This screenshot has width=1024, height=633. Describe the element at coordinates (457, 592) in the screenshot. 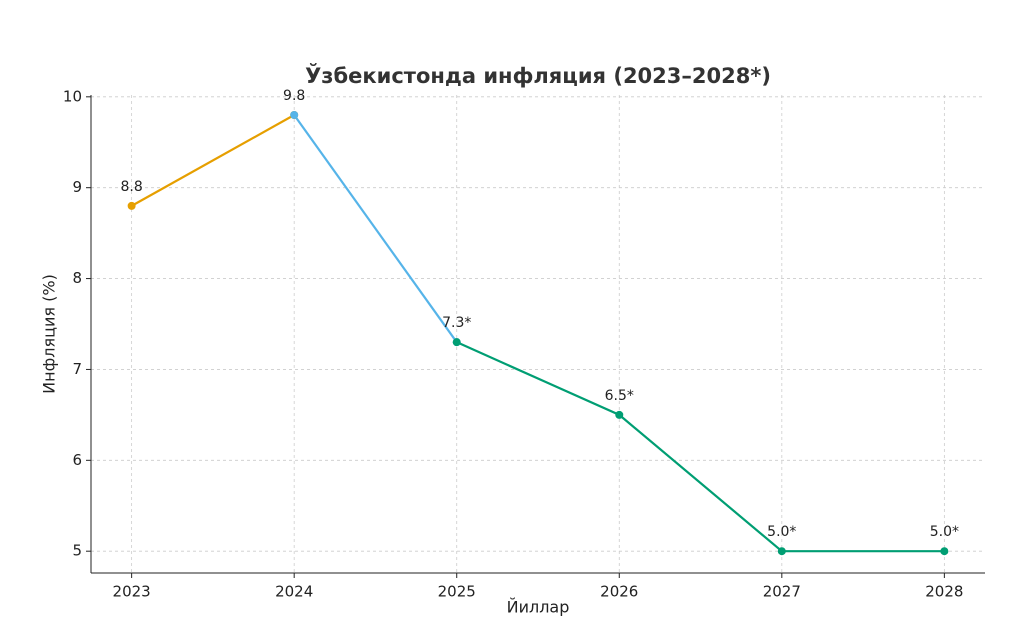

I see `x-tick-label: 2025` at that location.